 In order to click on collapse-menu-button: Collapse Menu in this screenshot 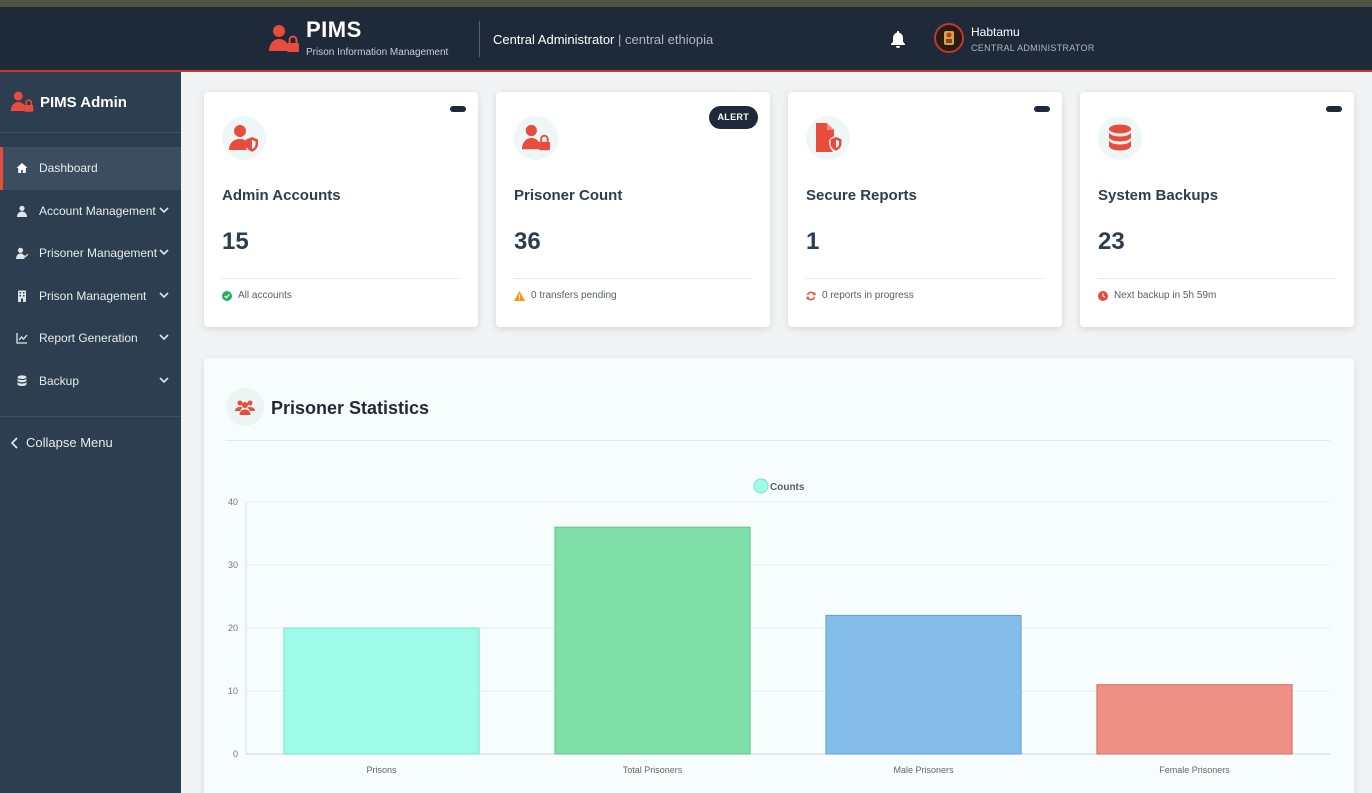, I will do `click(90, 442)`.